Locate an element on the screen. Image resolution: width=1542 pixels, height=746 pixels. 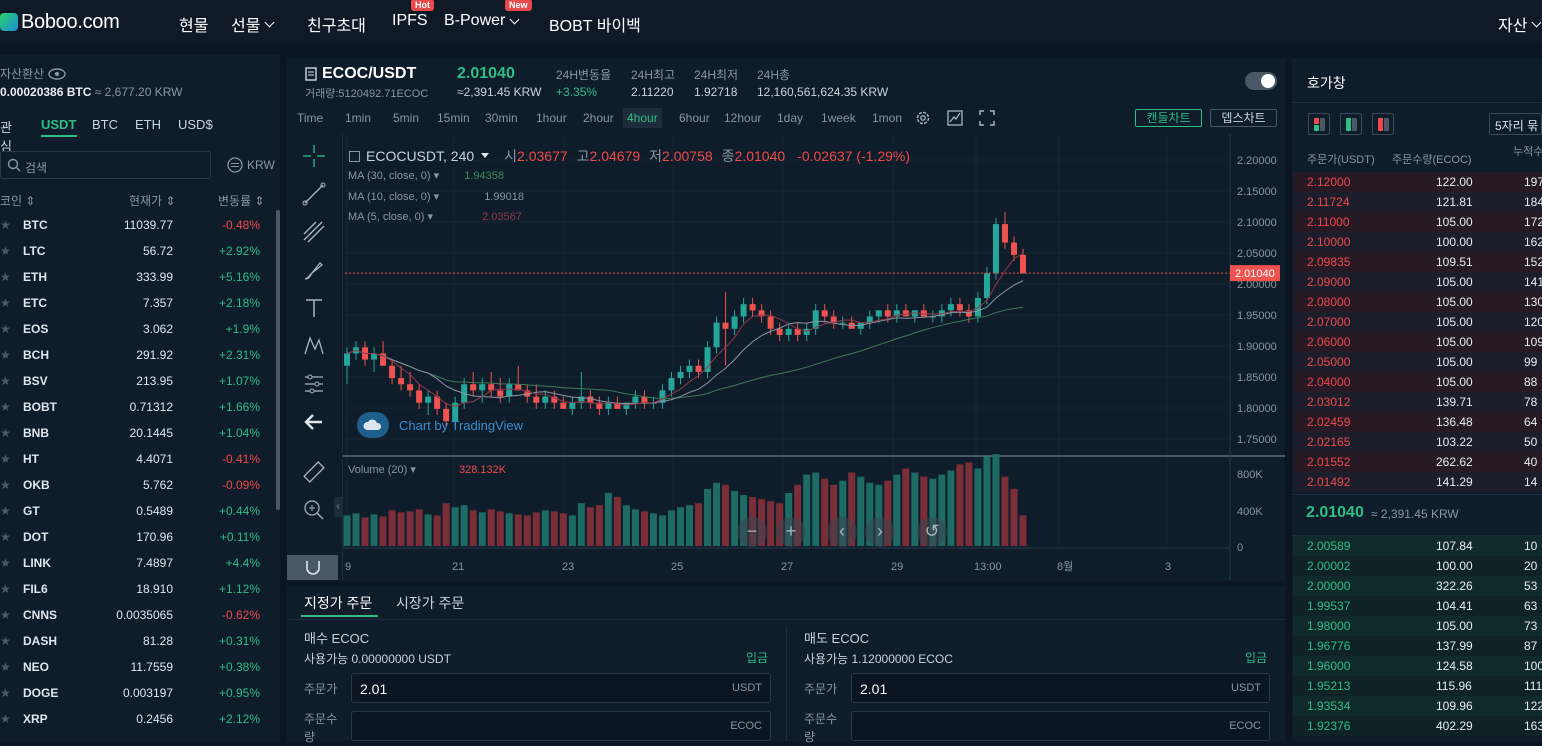
timeframe-30min: 30min is located at coordinates (501, 118).